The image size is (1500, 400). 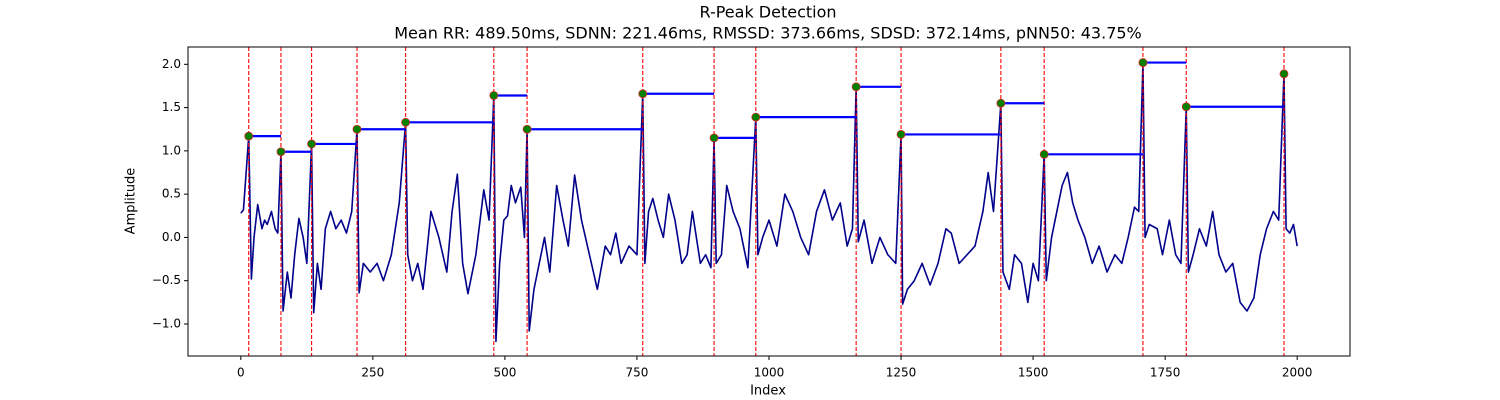 What do you see at coordinates (372, 373) in the screenshot?
I see `x-tick-label: 250` at bounding box center [372, 373].